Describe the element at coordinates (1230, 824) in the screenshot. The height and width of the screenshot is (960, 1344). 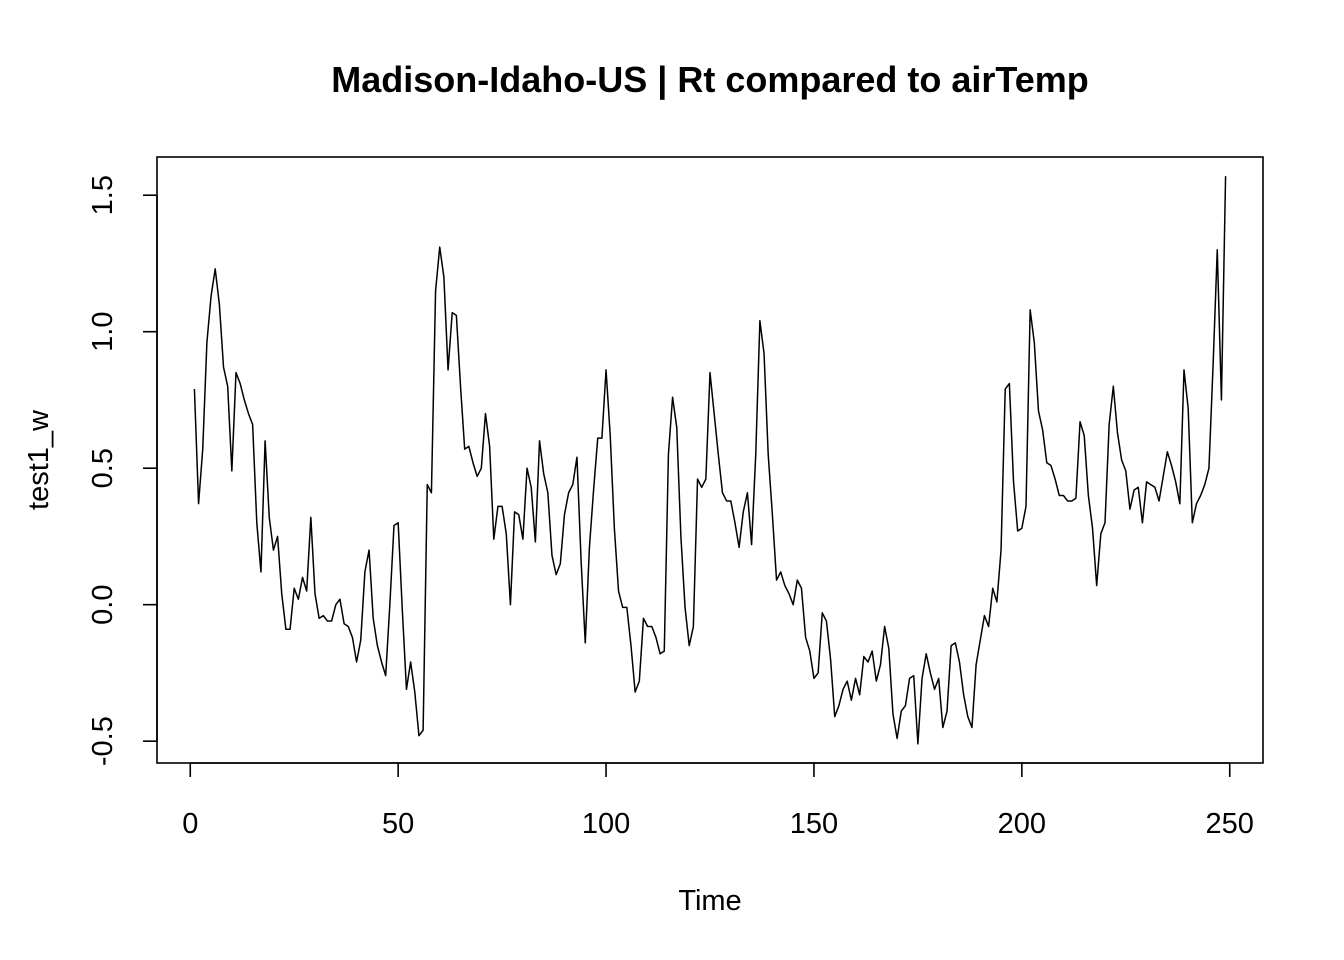
I see `x-tick-label: 250` at that location.